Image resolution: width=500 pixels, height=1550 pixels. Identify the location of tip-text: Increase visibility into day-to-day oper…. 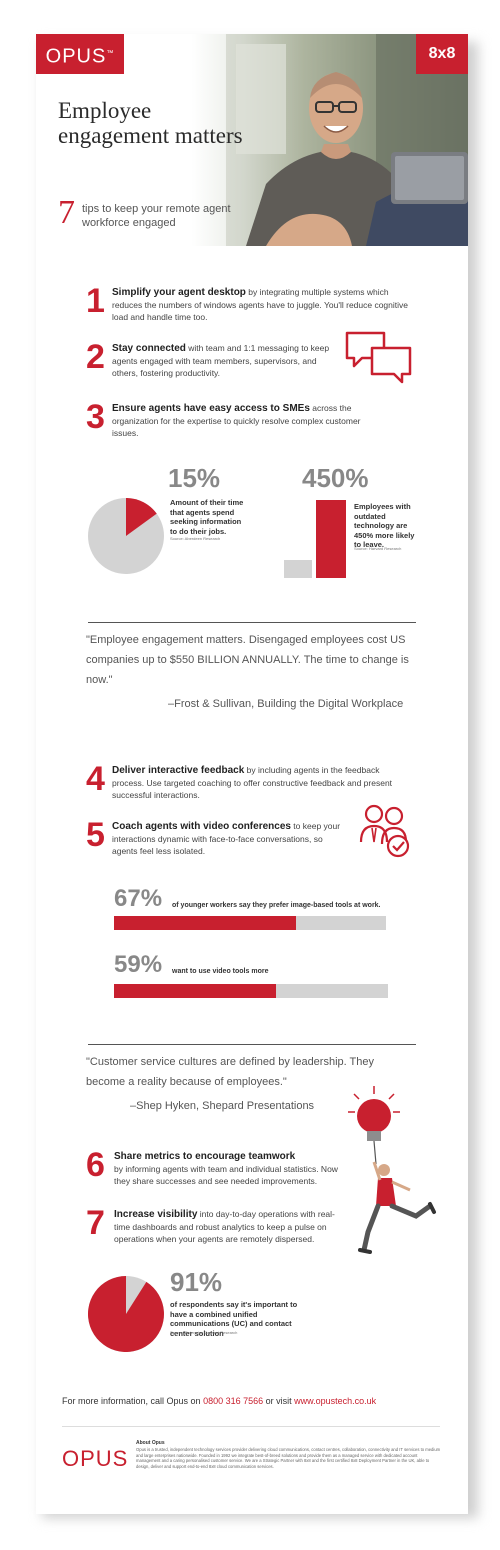
(224, 1226).